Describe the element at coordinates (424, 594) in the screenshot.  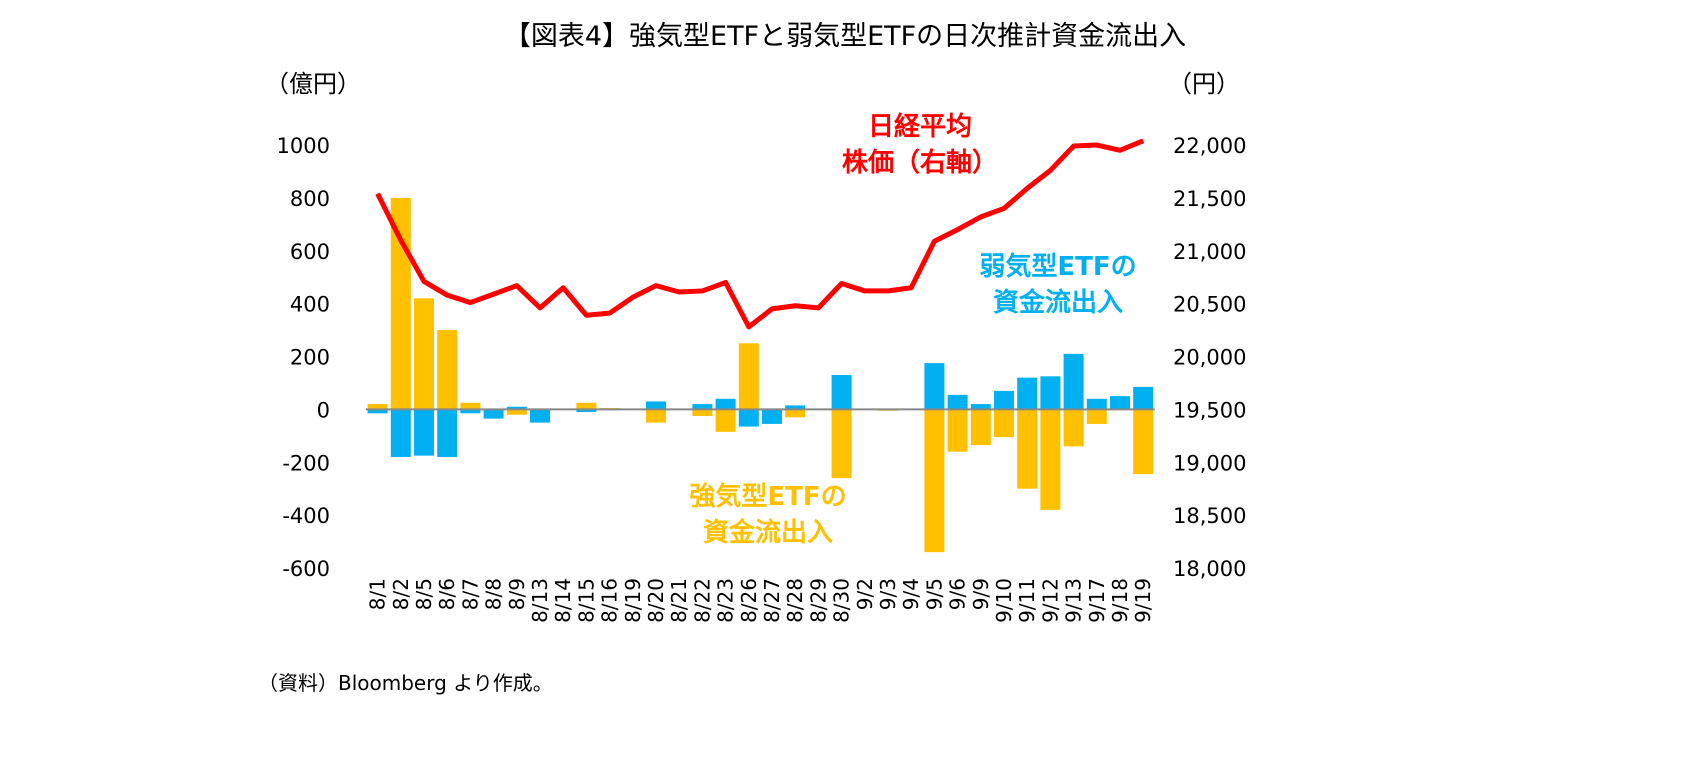
I see `x-axis-tick: 8/5` at that location.